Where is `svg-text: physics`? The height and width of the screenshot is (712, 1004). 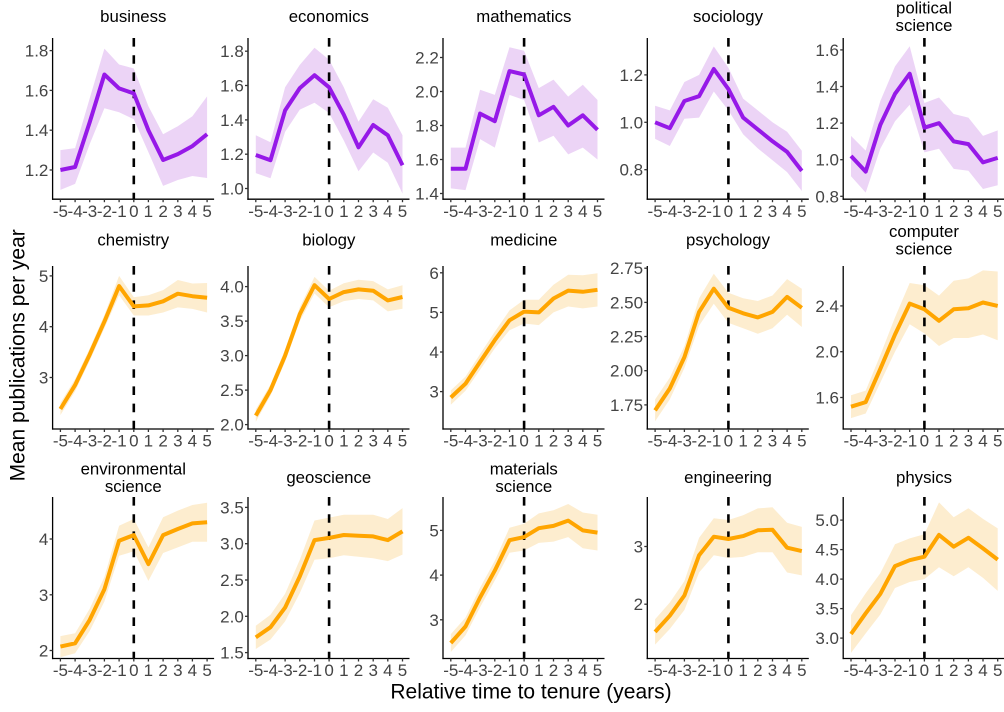
svg-text: physics is located at coordinates (924, 477).